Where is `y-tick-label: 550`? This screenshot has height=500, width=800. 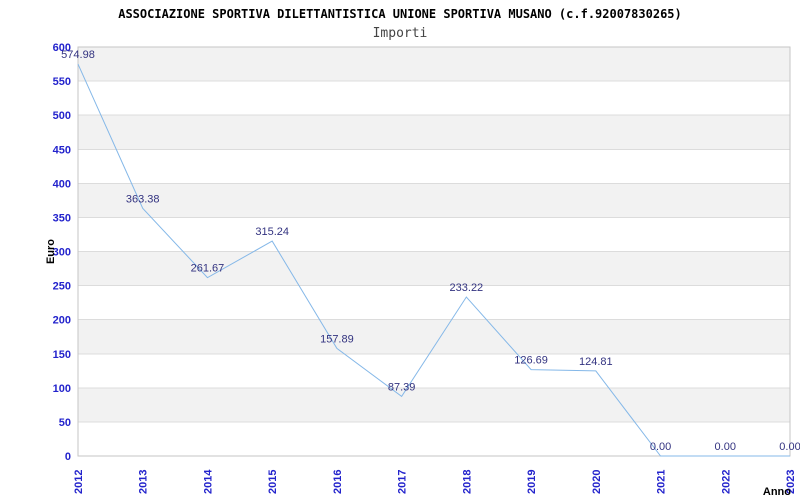 y-tick-label: 550 is located at coordinates (62, 82).